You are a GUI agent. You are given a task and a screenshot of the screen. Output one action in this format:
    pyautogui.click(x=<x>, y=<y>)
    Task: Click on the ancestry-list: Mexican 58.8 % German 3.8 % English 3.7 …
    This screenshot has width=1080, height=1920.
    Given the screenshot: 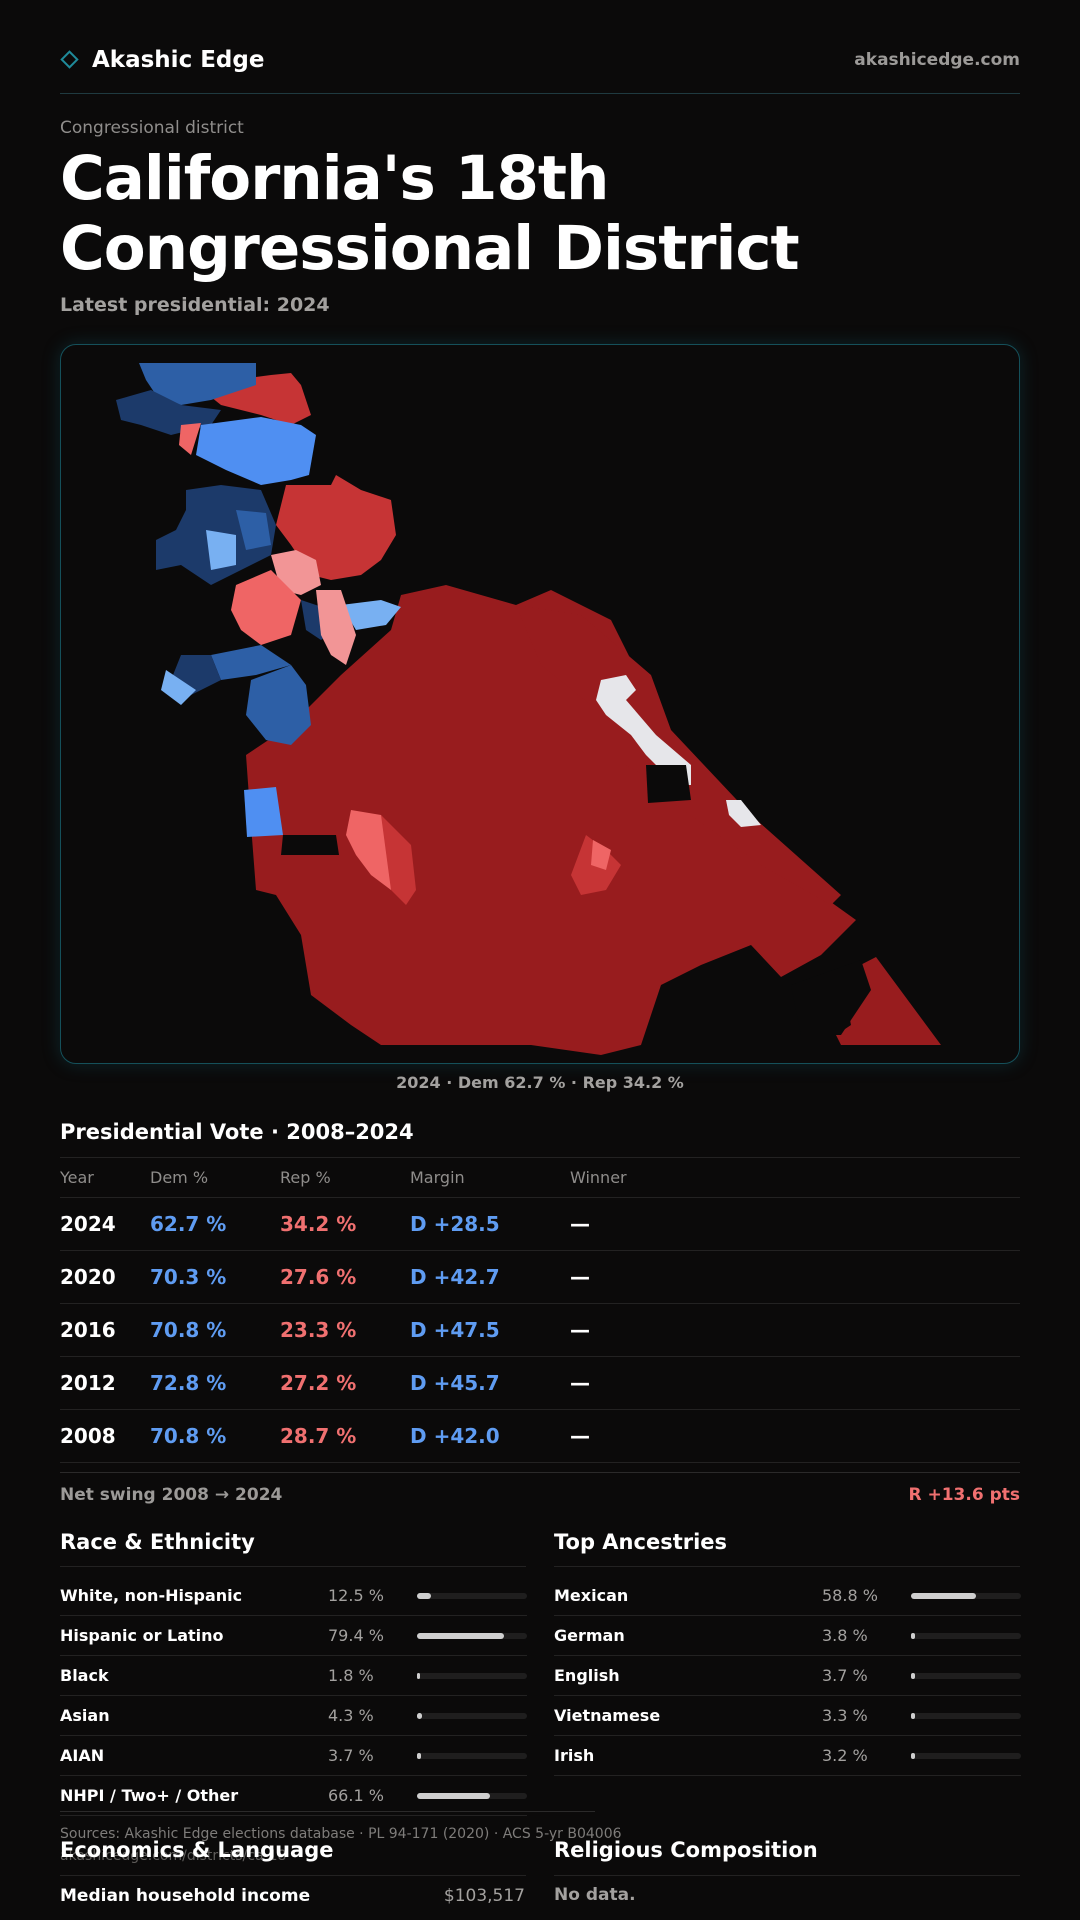 What is the action you would take?
    pyautogui.click(x=787, y=1676)
    